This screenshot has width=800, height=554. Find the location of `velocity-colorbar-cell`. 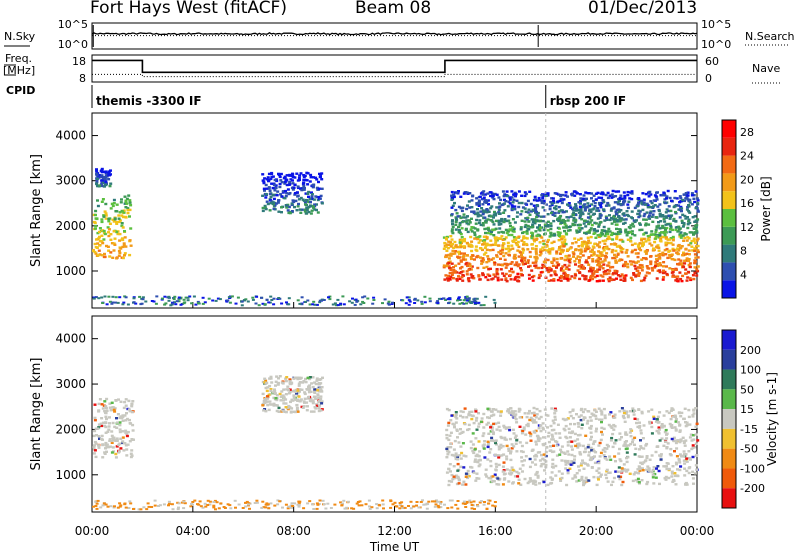

velocity-colorbar-cell is located at coordinates (729, 438).